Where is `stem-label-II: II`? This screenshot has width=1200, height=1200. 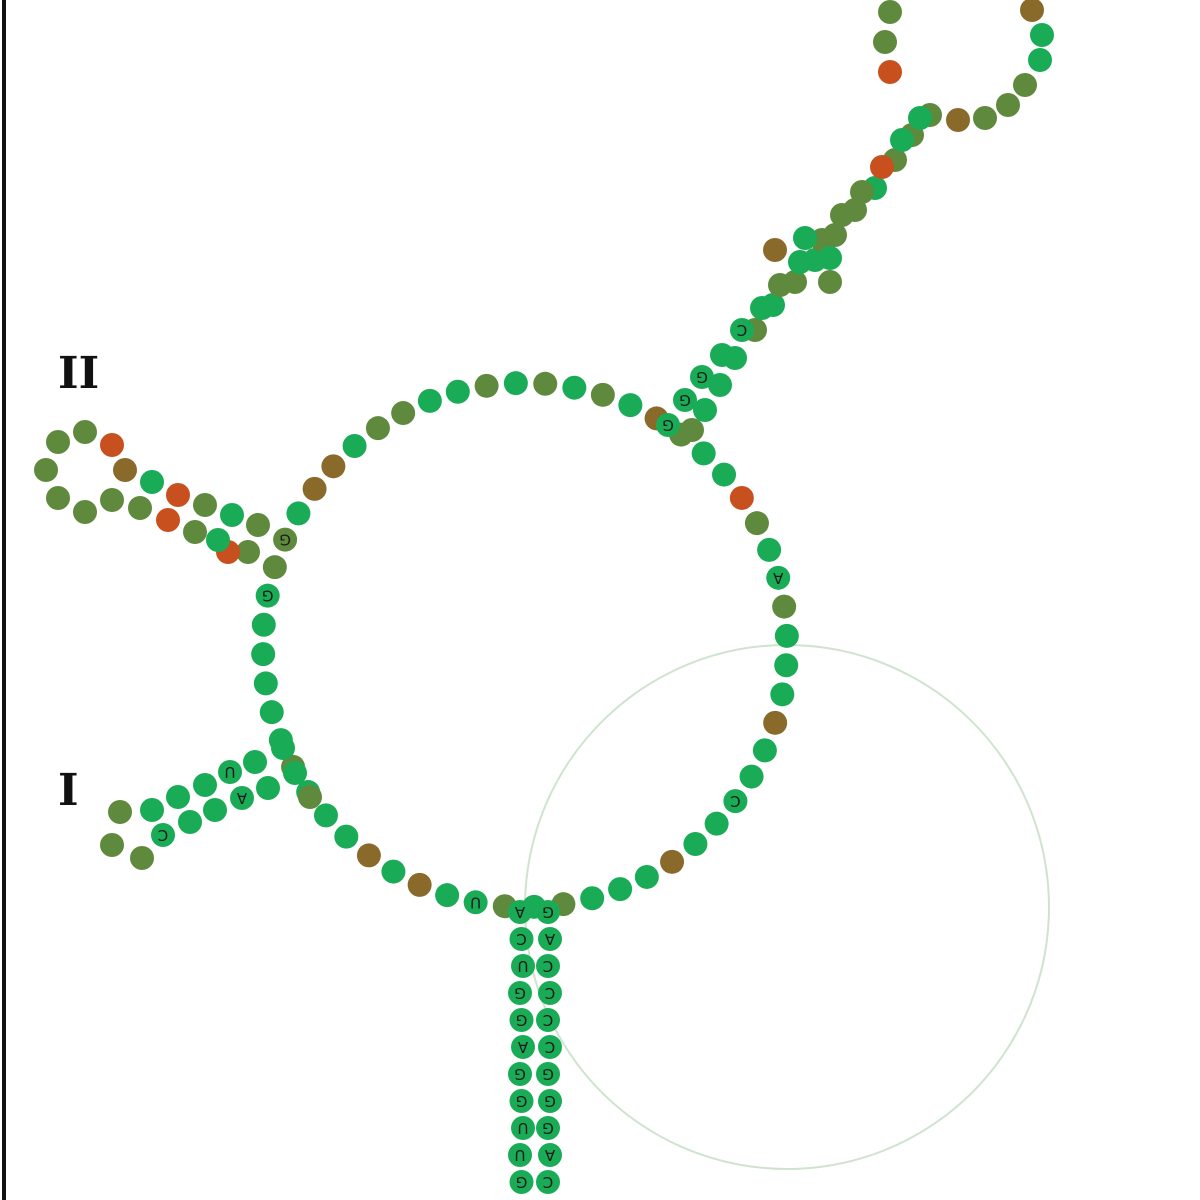 stem-label-II: II is located at coordinates (78, 373).